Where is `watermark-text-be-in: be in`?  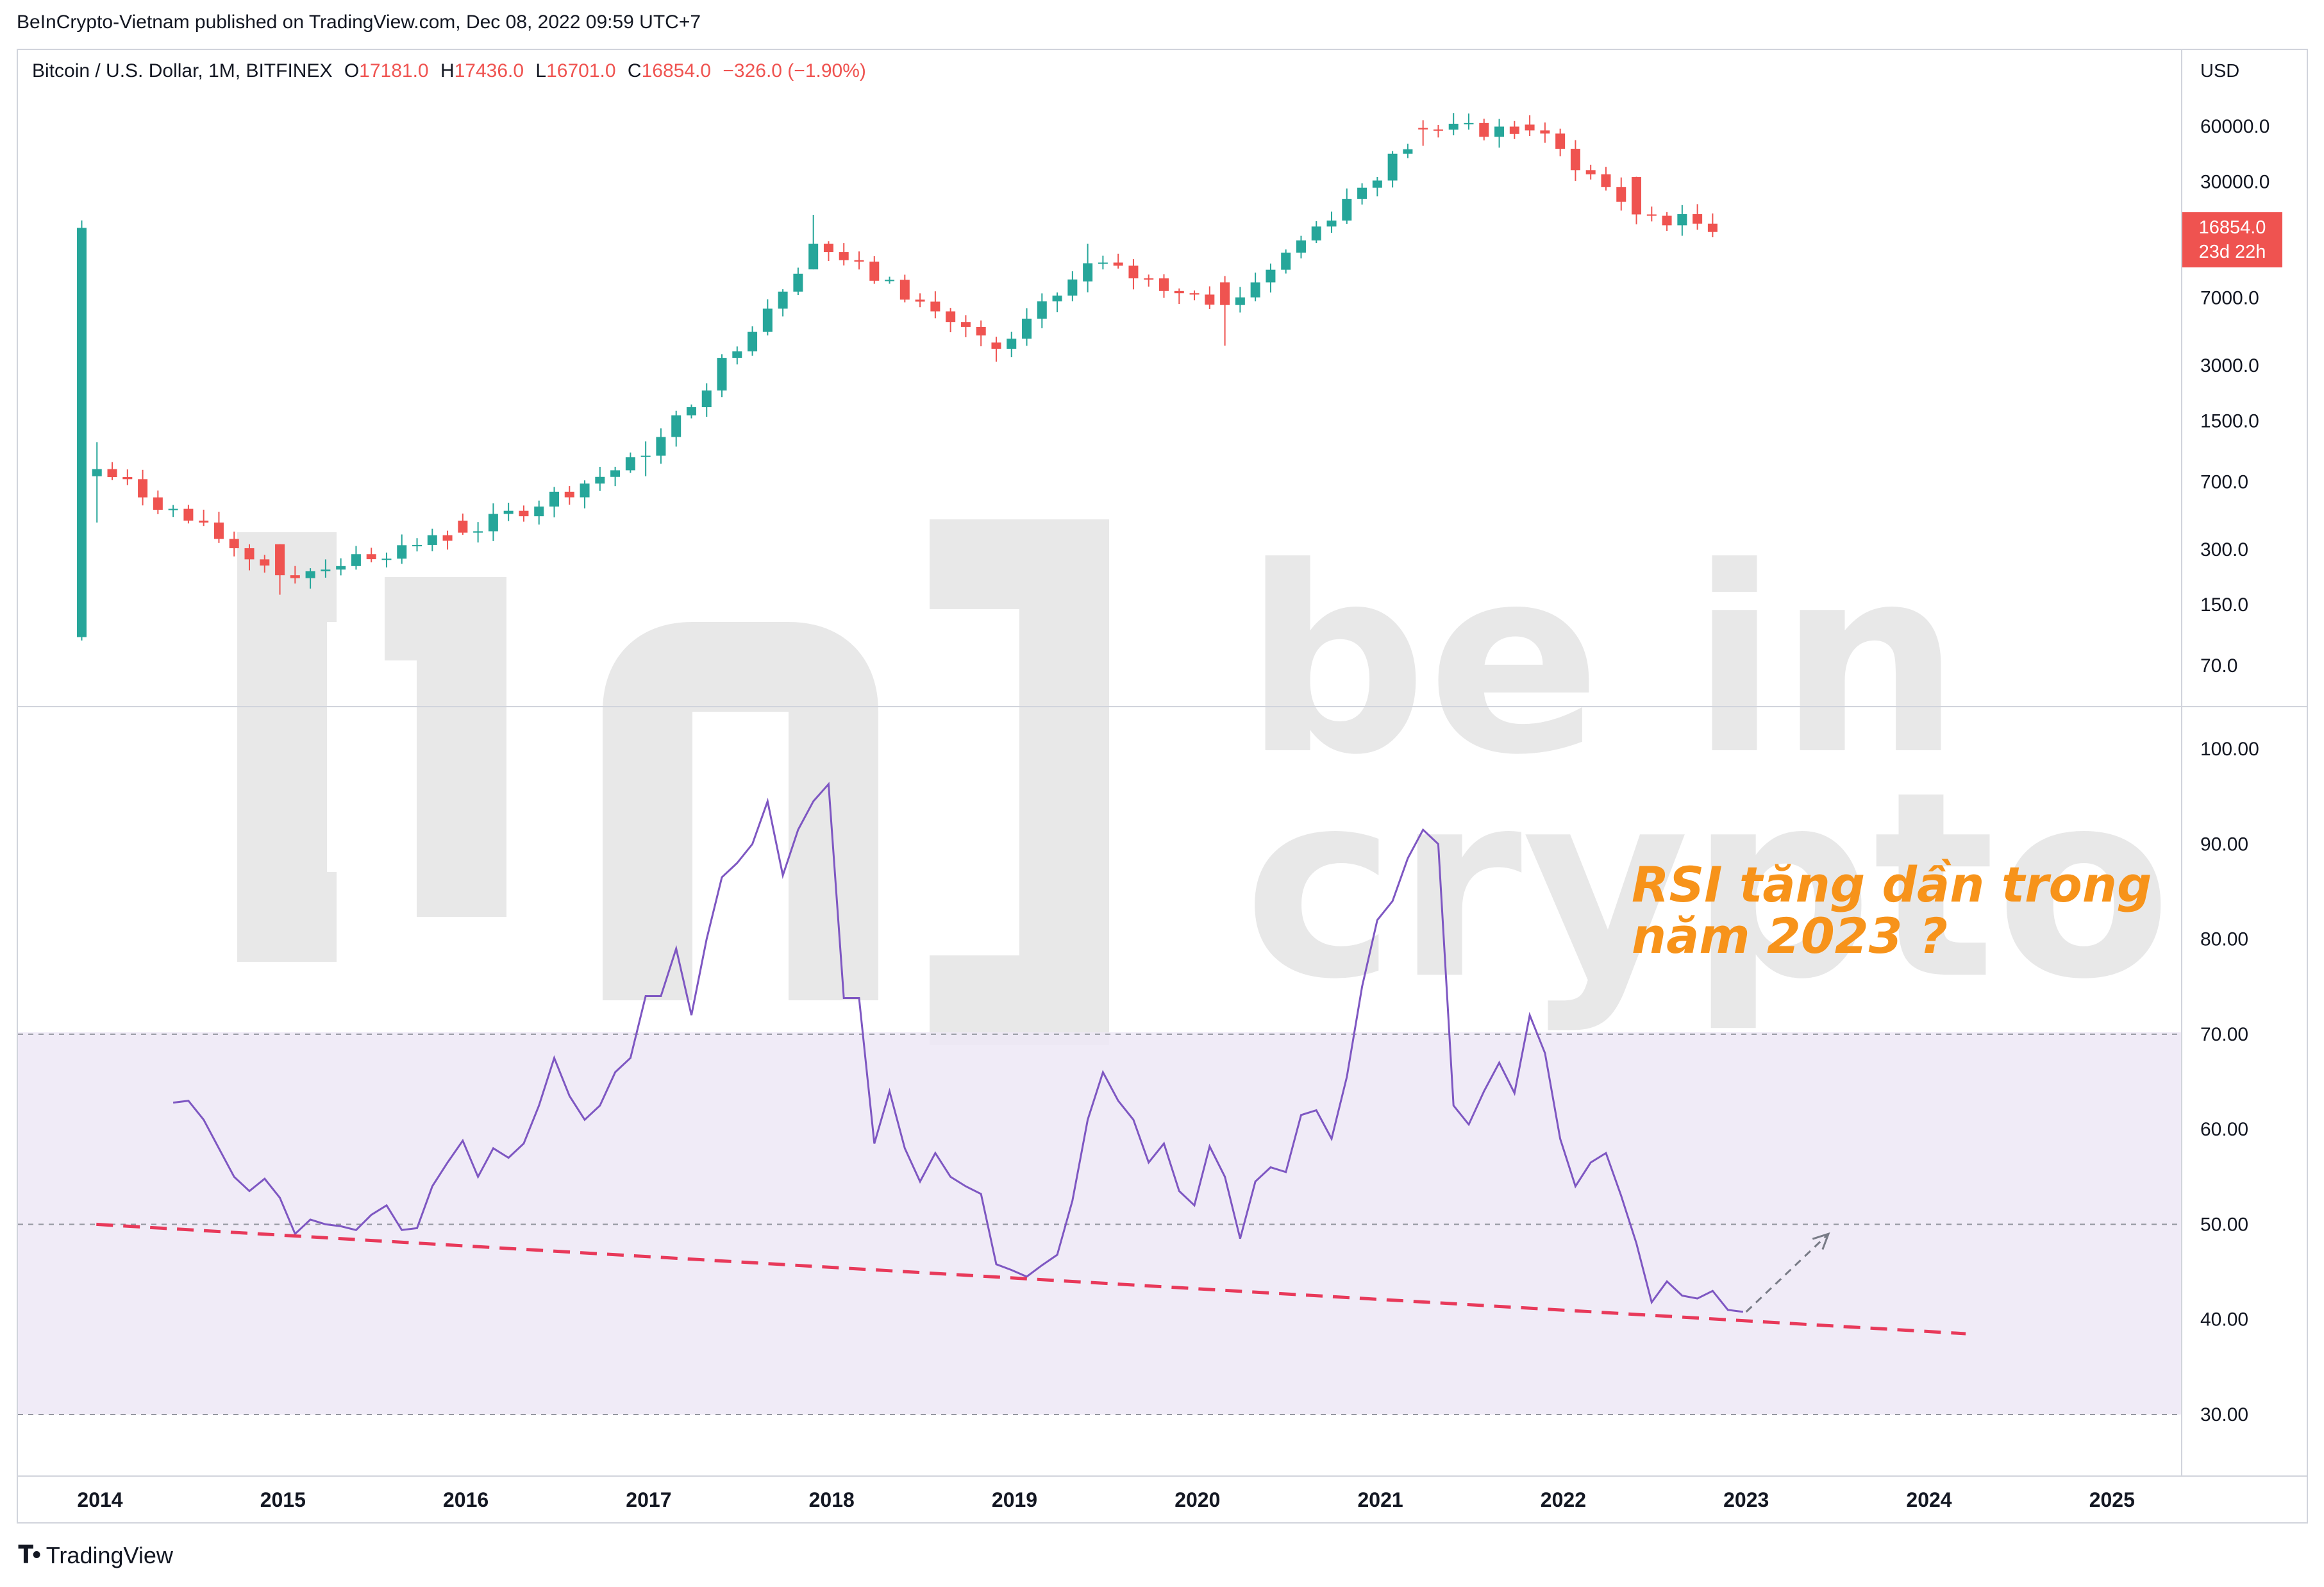
watermark-text-be-in: be in is located at coordinates (1602, 662).